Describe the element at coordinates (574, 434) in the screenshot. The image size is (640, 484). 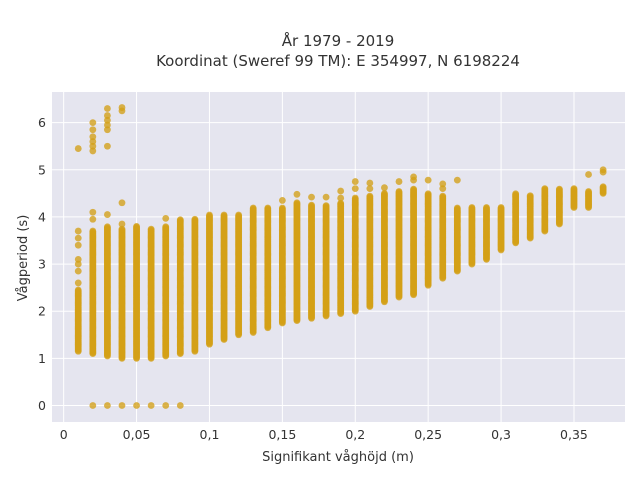
I see `x-tick-label-7: 0,35` at that location.